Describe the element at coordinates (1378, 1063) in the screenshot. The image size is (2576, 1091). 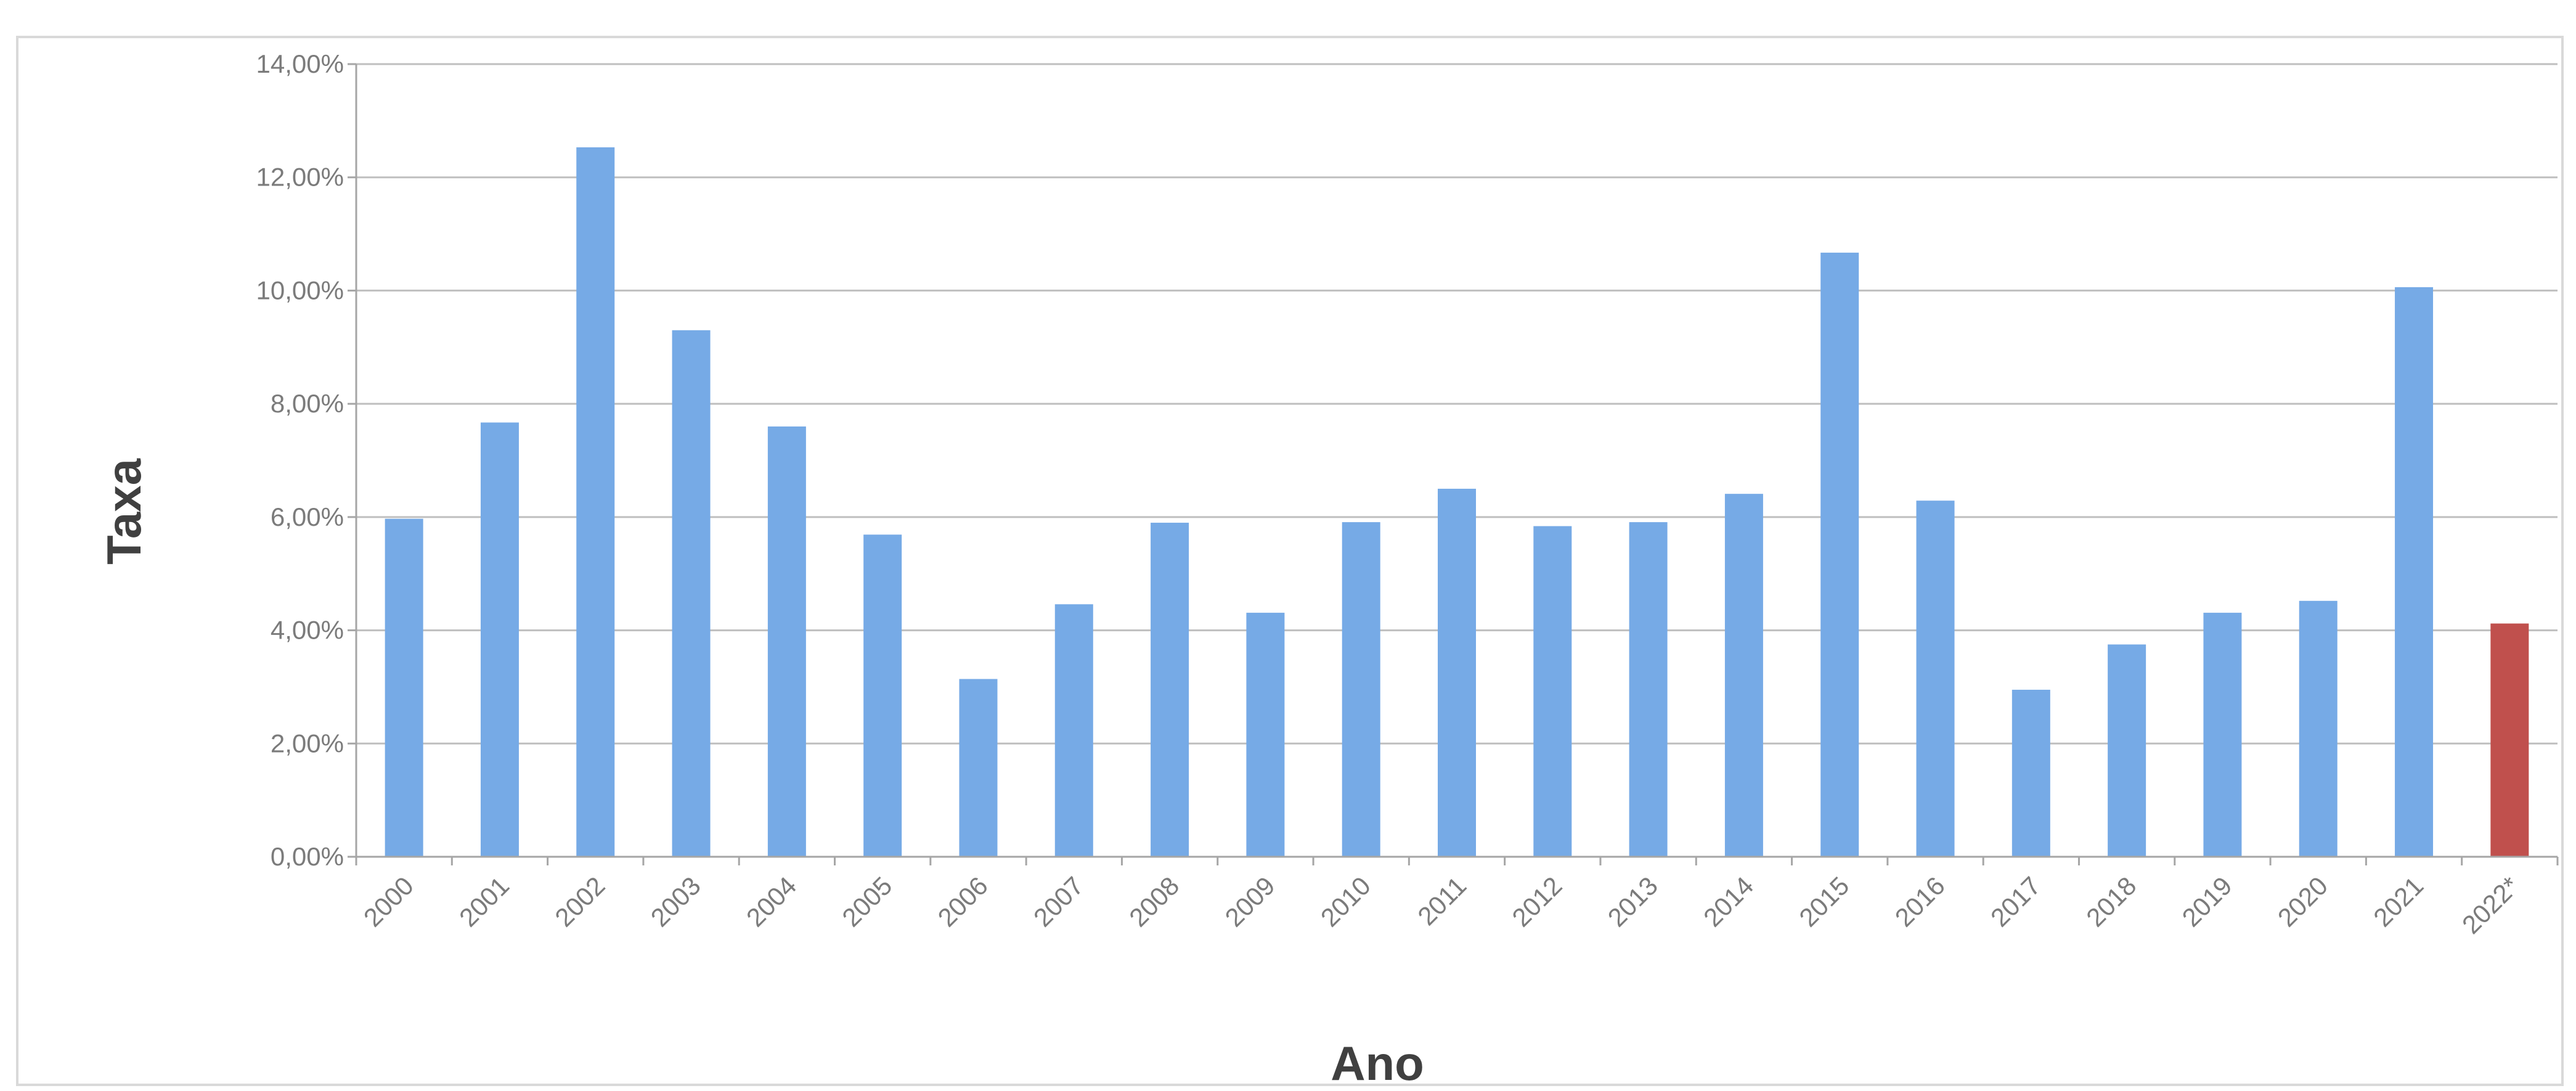
I see `x-axis-title: Ano` at that location.